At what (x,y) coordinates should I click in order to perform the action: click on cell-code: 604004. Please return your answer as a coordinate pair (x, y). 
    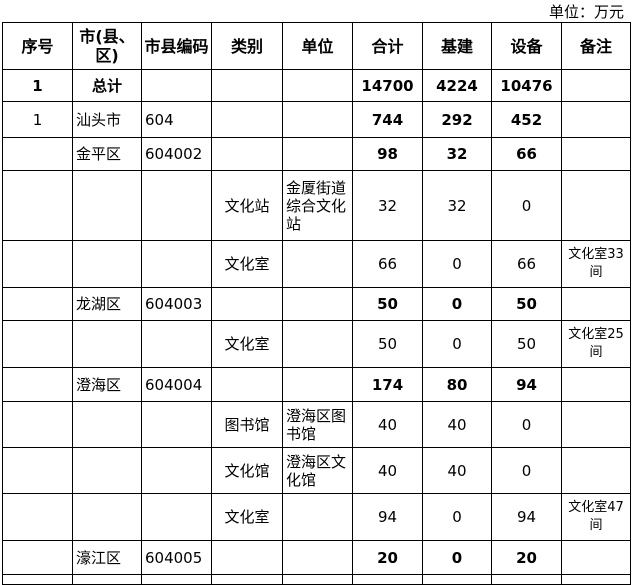
    Looking at the image, I should click on (176, 384).